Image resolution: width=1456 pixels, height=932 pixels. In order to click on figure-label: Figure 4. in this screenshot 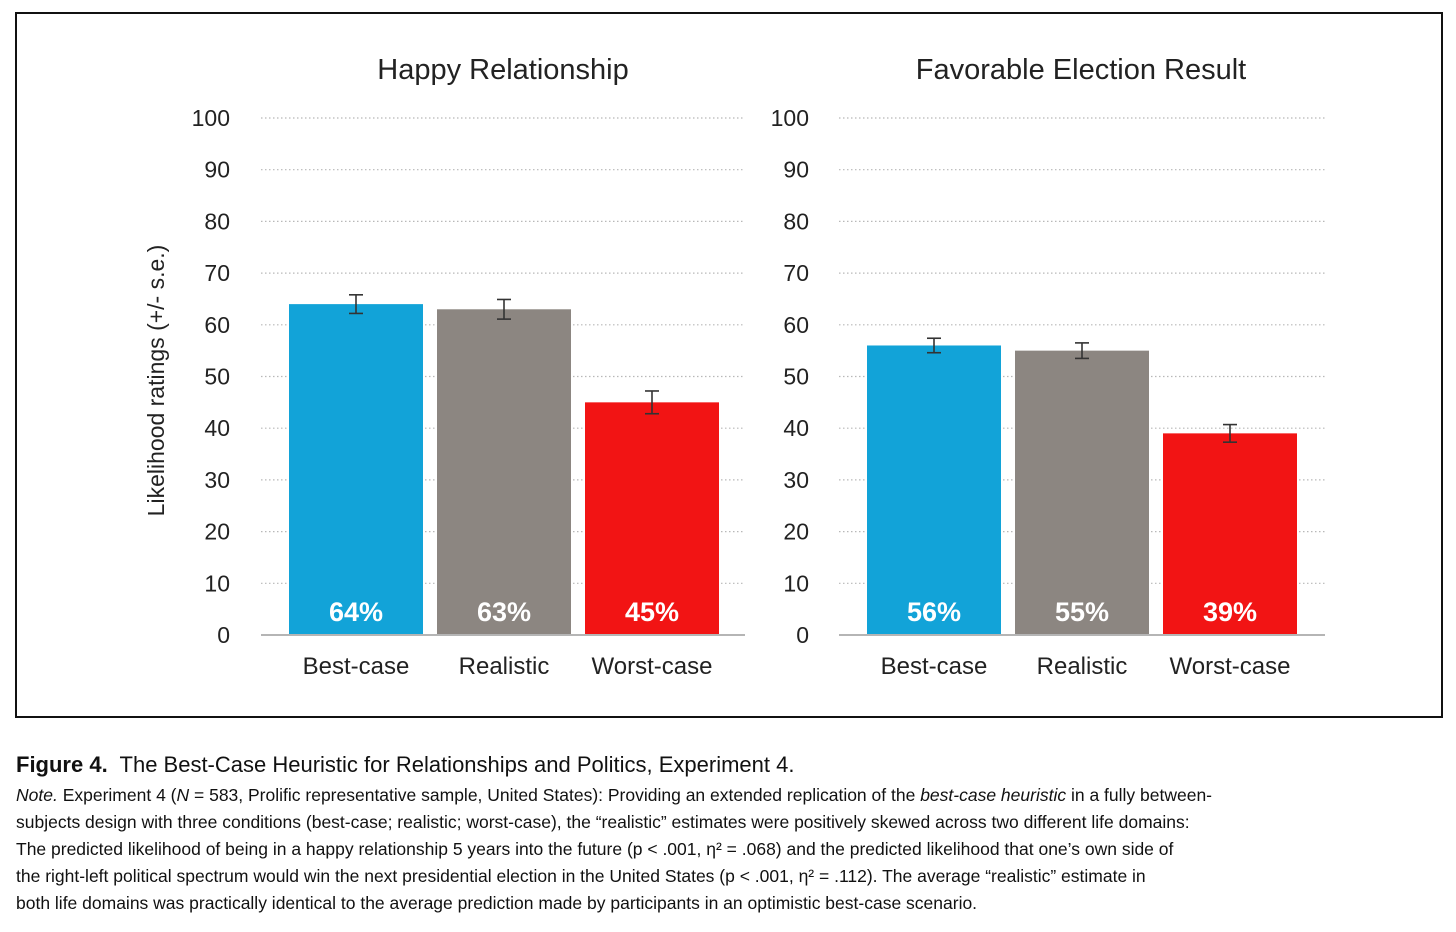, I will do `click(62, 764)`.